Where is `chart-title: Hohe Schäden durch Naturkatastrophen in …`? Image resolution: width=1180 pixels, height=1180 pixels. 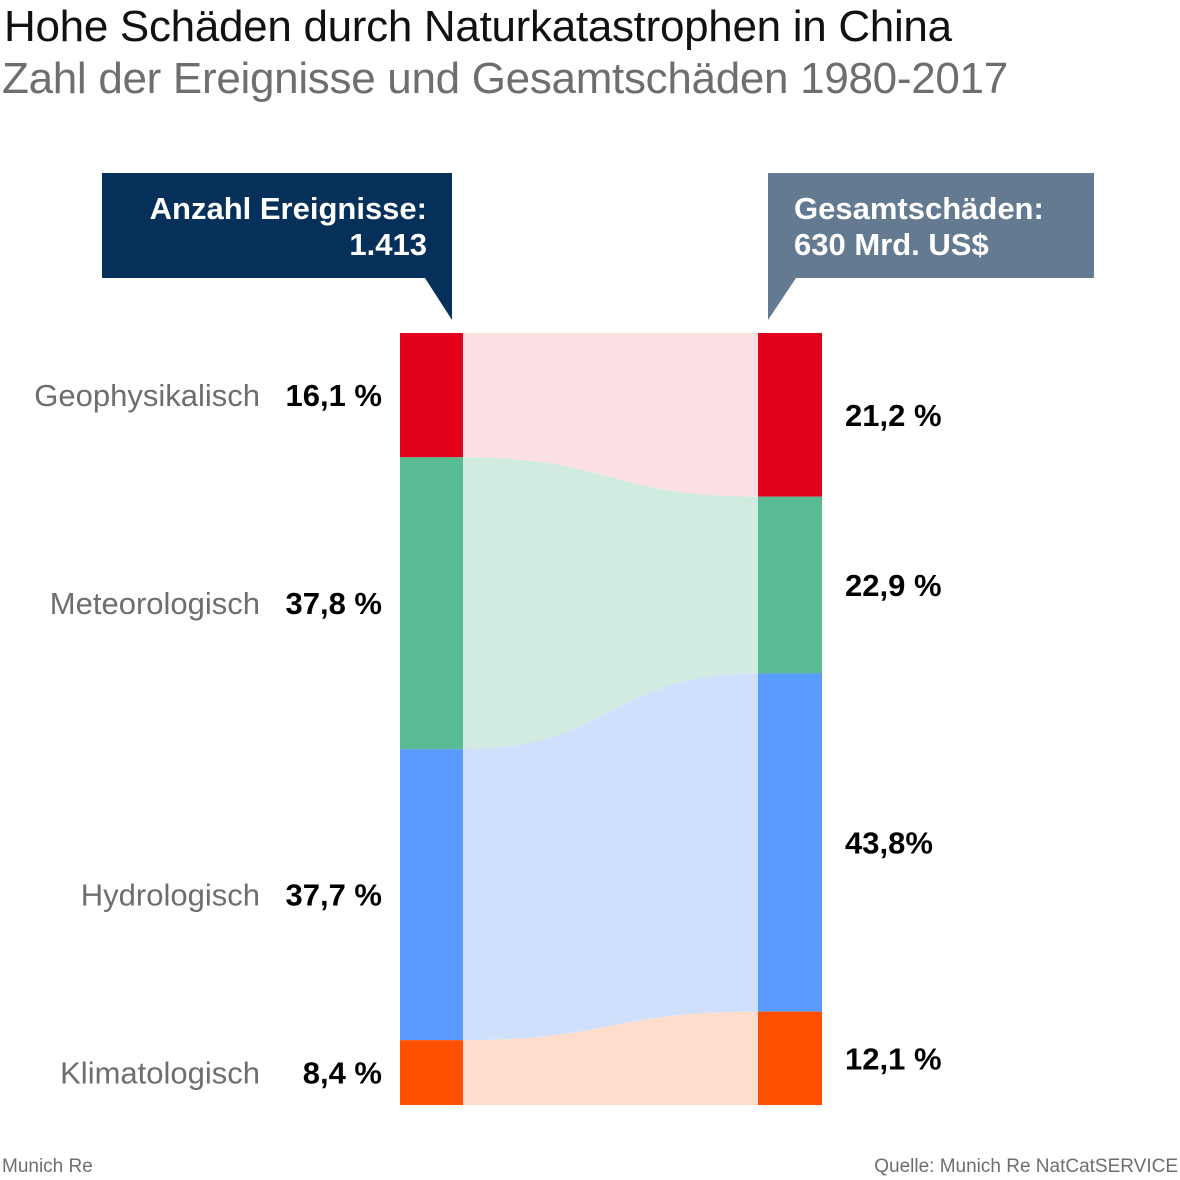 chart-title: Hohe Schäden durch Naturkatastrophen in … is located at coordinates (478, 26).